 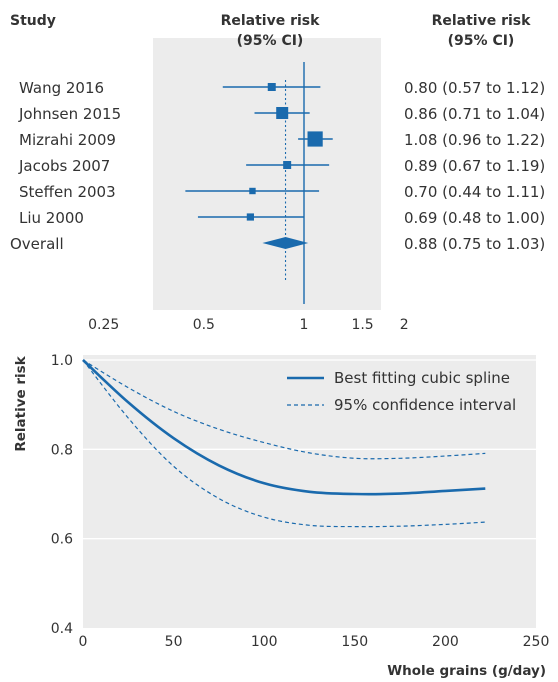 I want to click on overall-row: Overall 0.88 (0.75 to 1.03), so click(x=277, y=244).